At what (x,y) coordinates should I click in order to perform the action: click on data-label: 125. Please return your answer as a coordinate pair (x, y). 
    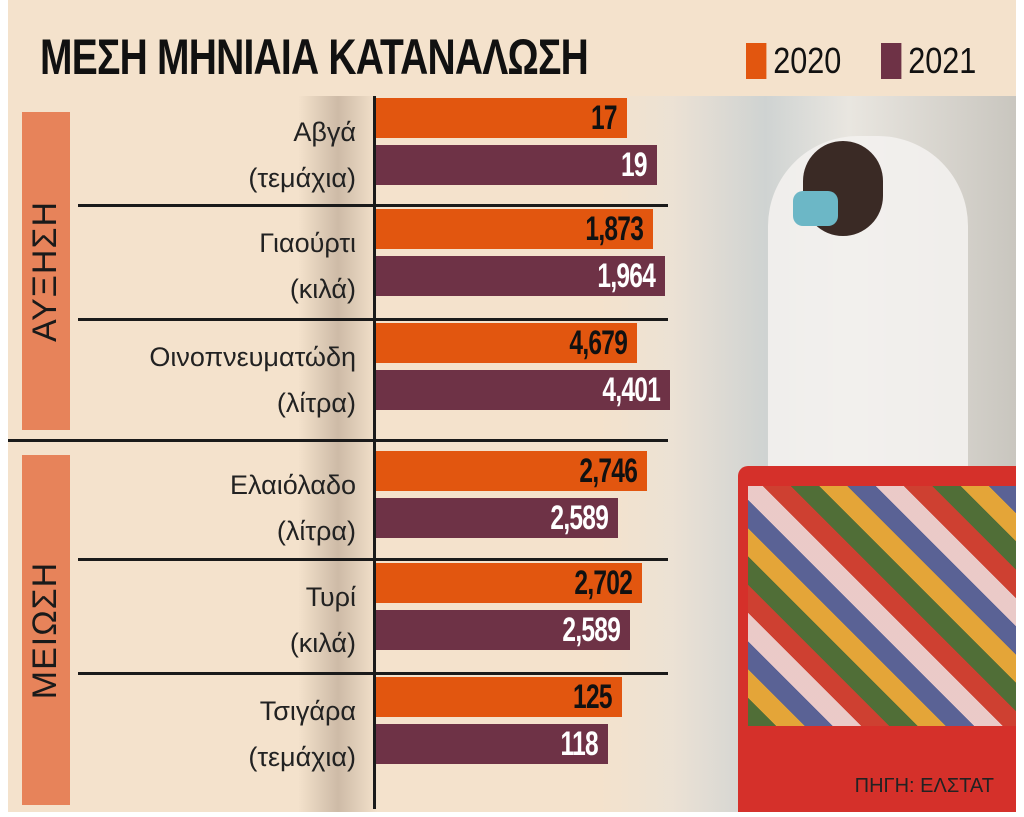
    Looking at the image, I should click on (592, 696).